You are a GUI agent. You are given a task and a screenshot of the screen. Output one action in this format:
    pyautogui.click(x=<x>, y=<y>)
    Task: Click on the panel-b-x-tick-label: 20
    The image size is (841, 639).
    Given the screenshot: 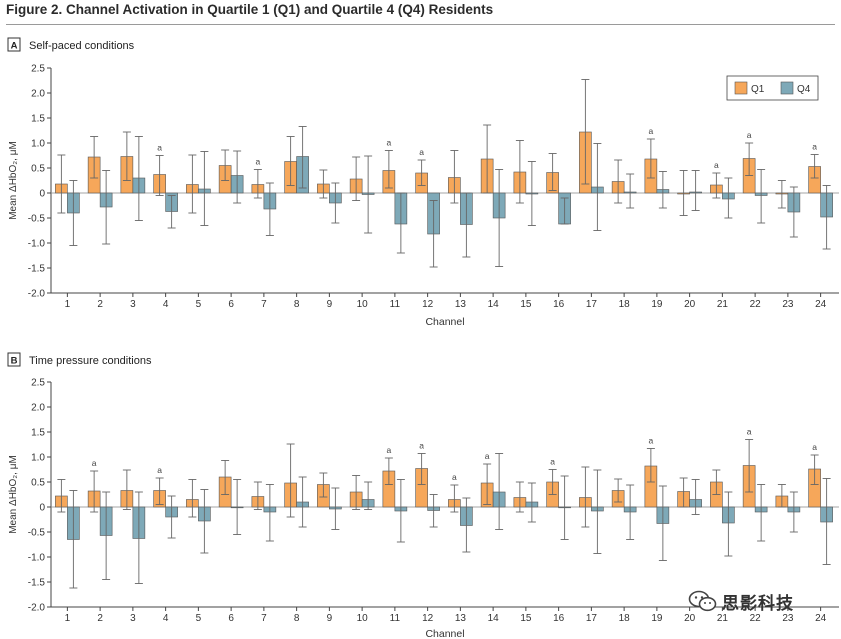 What is the action you would take?
    pyautogui.click(x=690, y=618)
    